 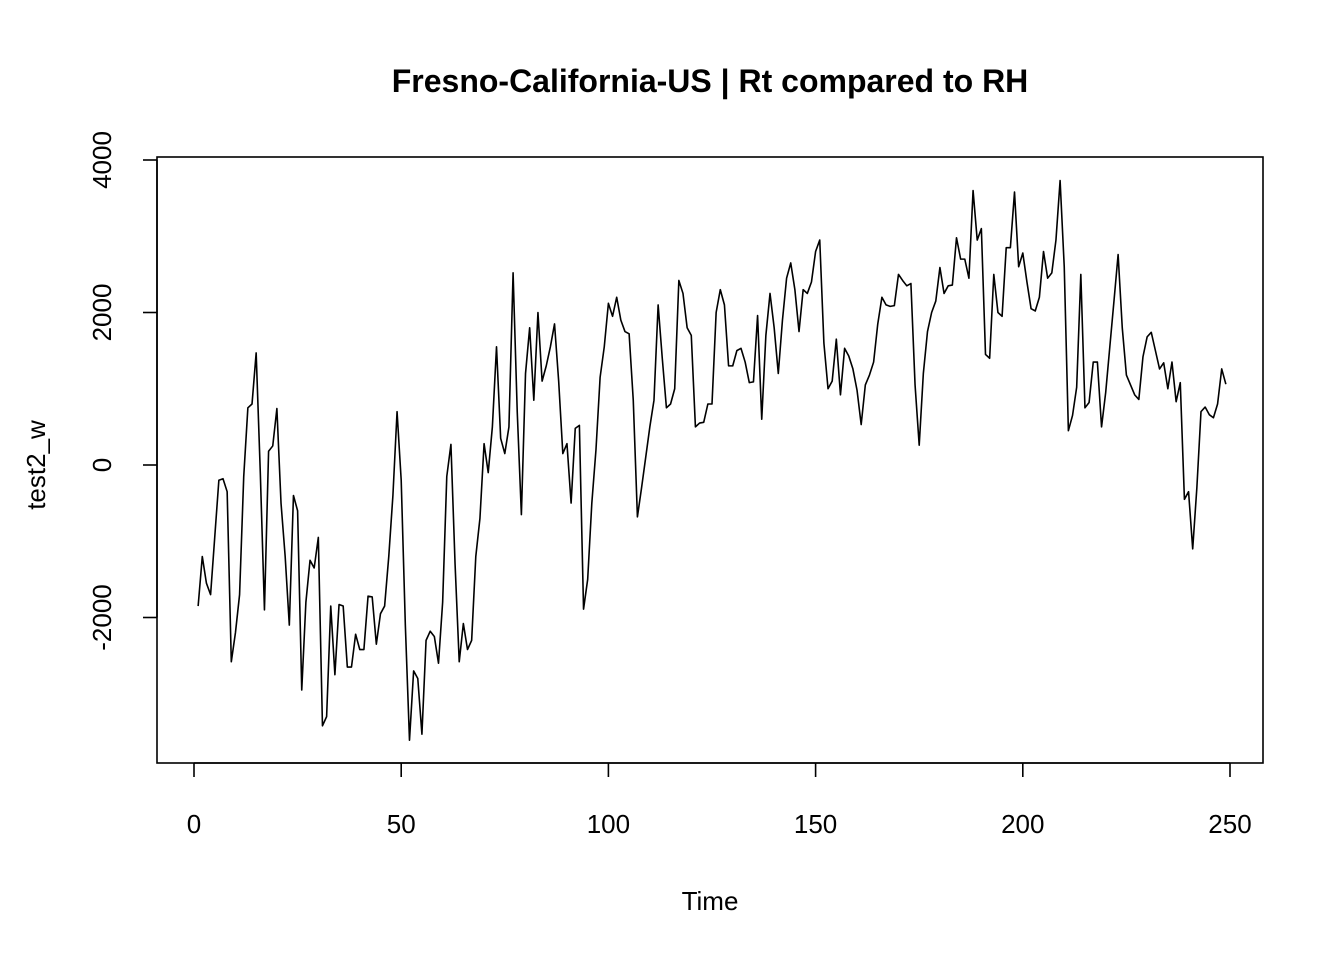 What do you see at coordinates (1229, 824) in the screenshot?
I see `x-tick-label: 250` at bounding box center [1229, 824].